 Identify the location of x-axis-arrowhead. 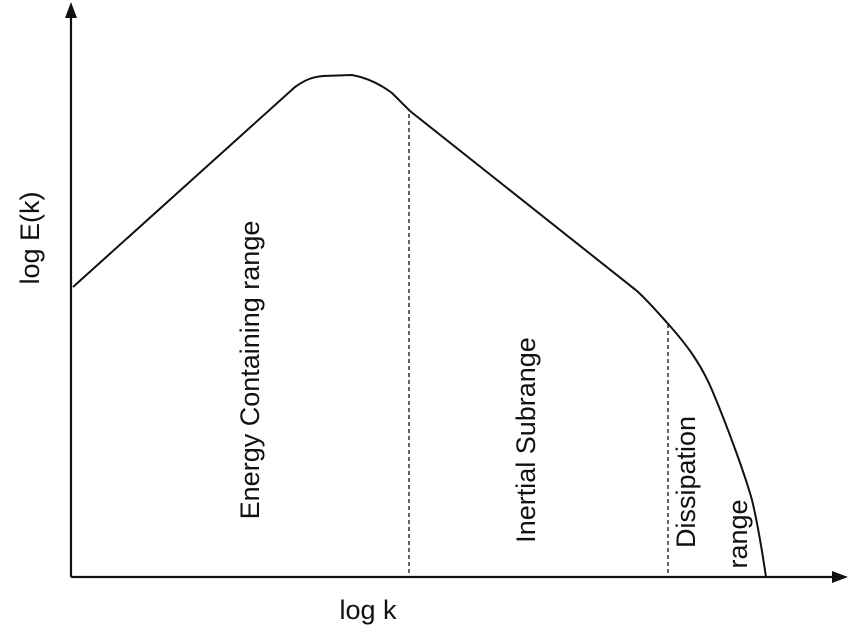
(840, 577).